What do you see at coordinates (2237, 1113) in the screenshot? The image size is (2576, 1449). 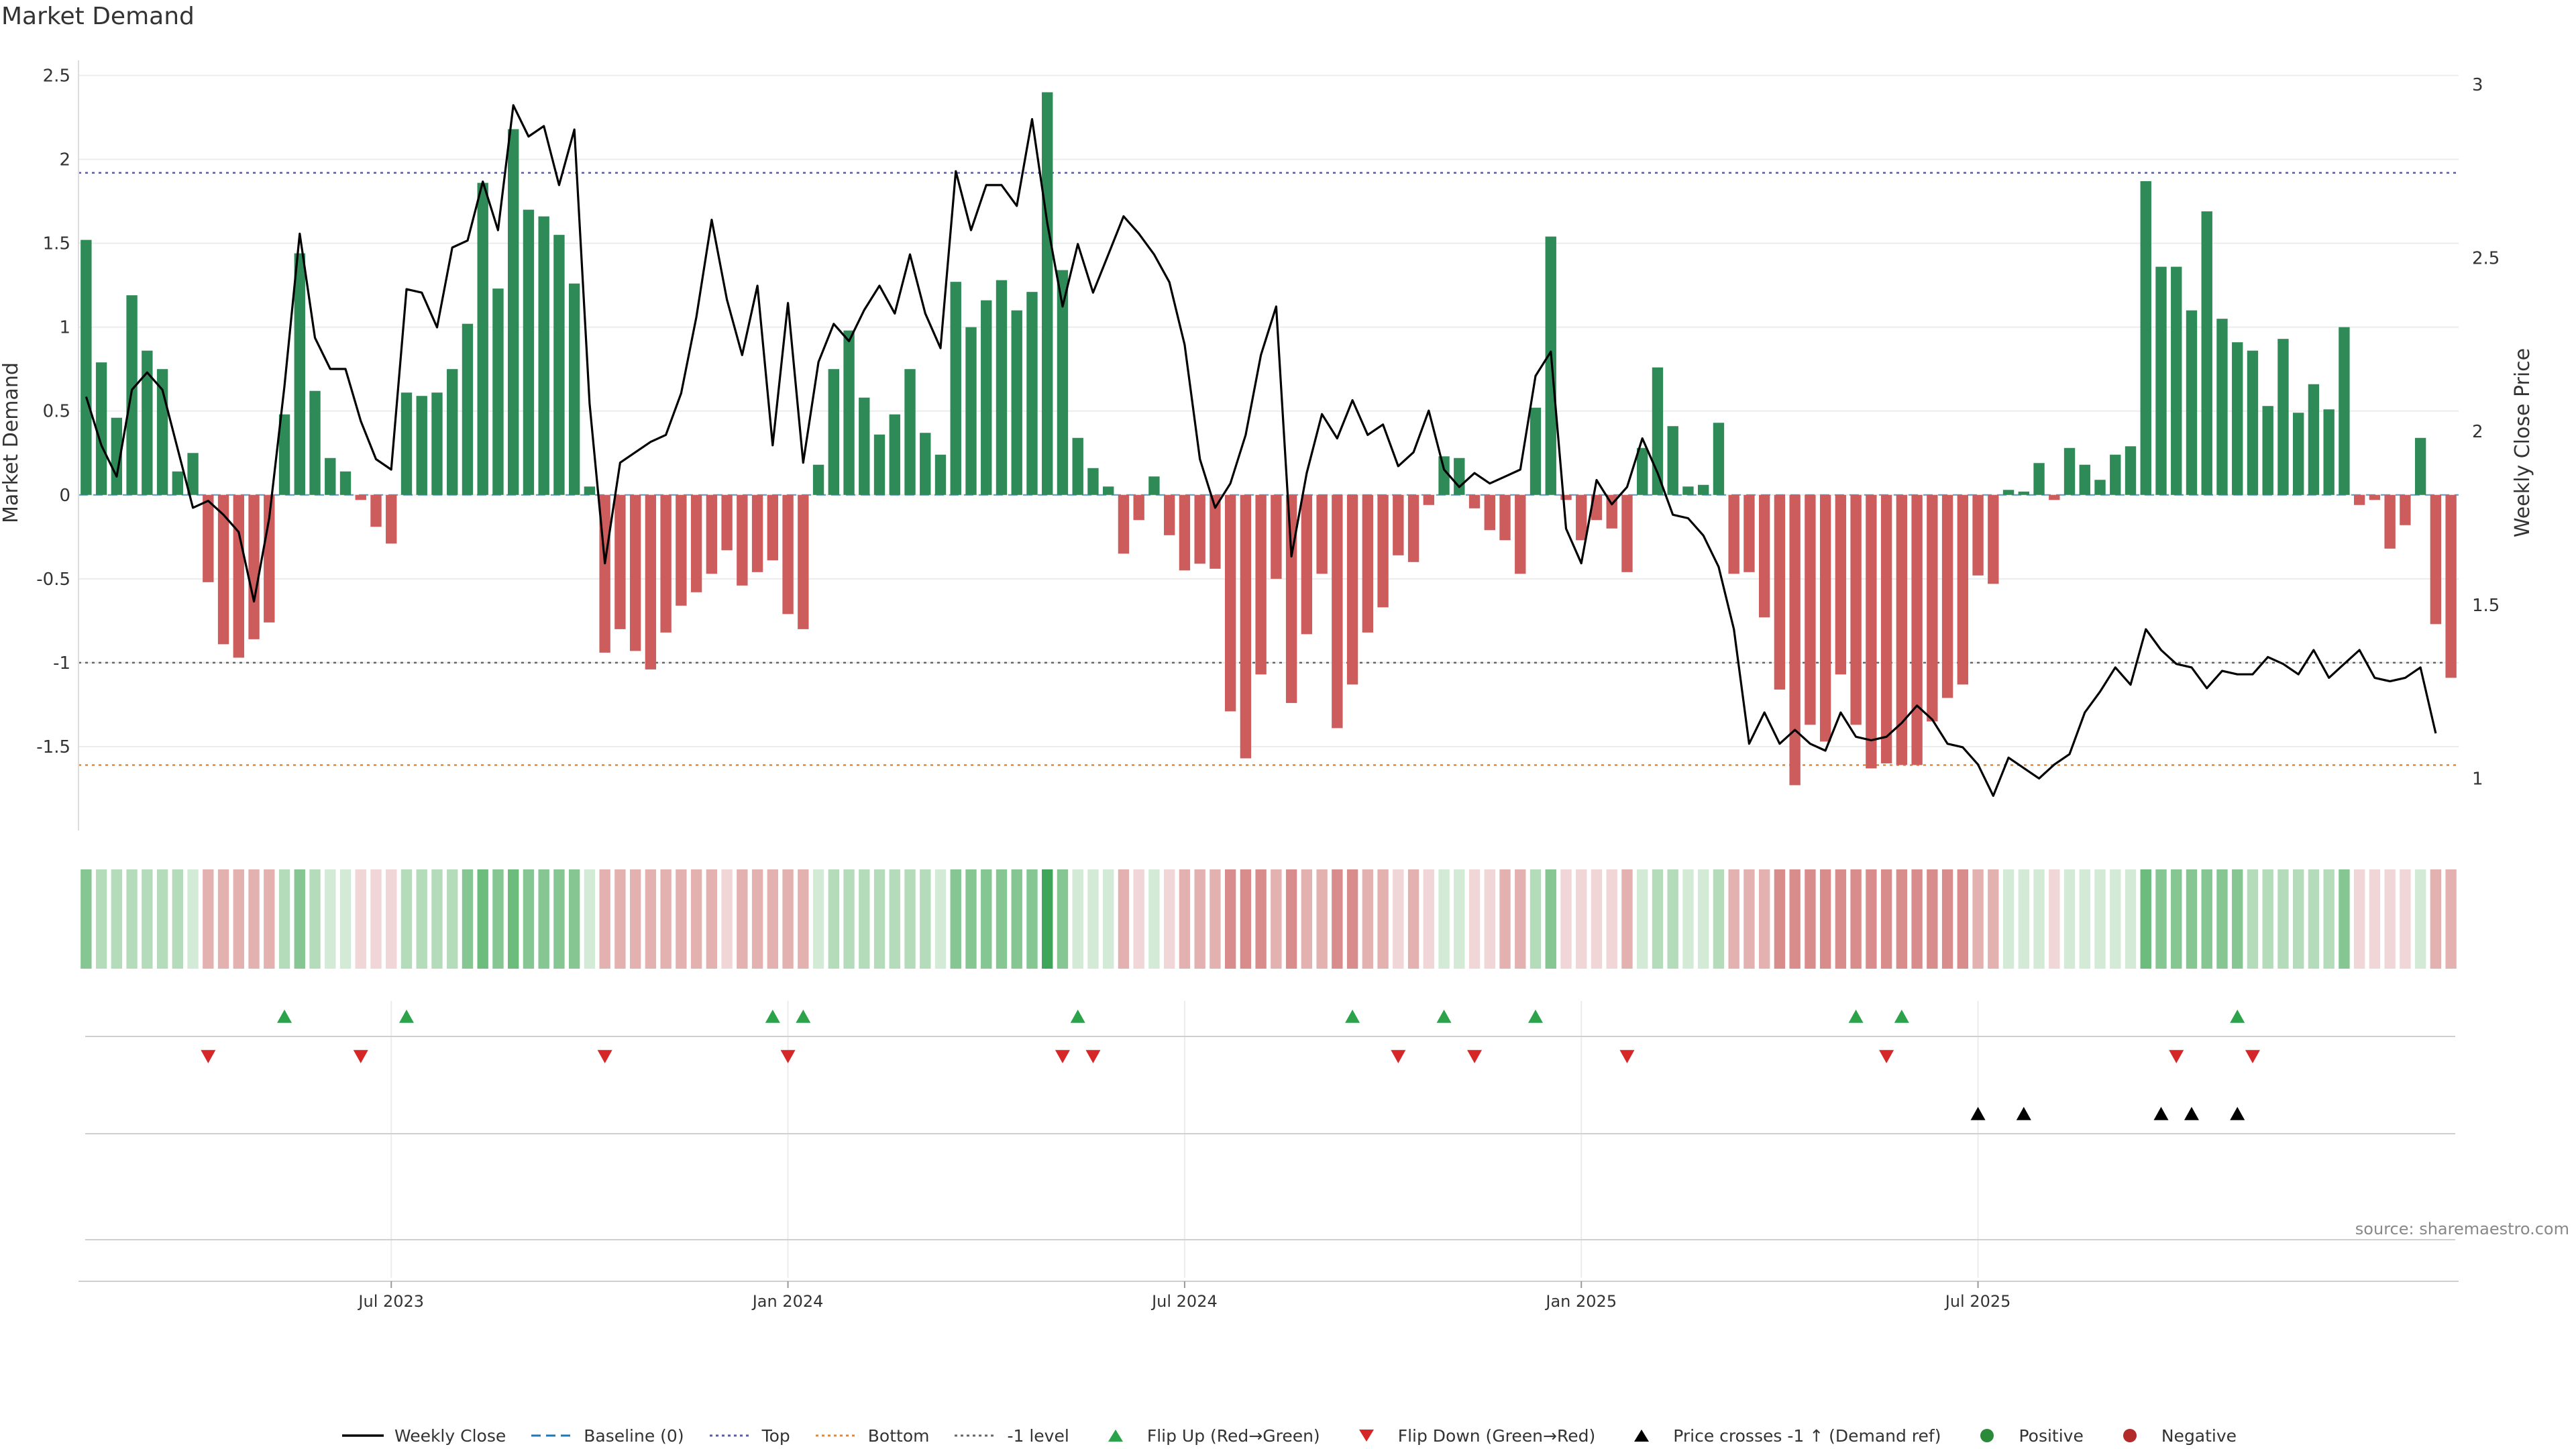 I see `cross-up-marker` at bounding box center [2237, 1113].